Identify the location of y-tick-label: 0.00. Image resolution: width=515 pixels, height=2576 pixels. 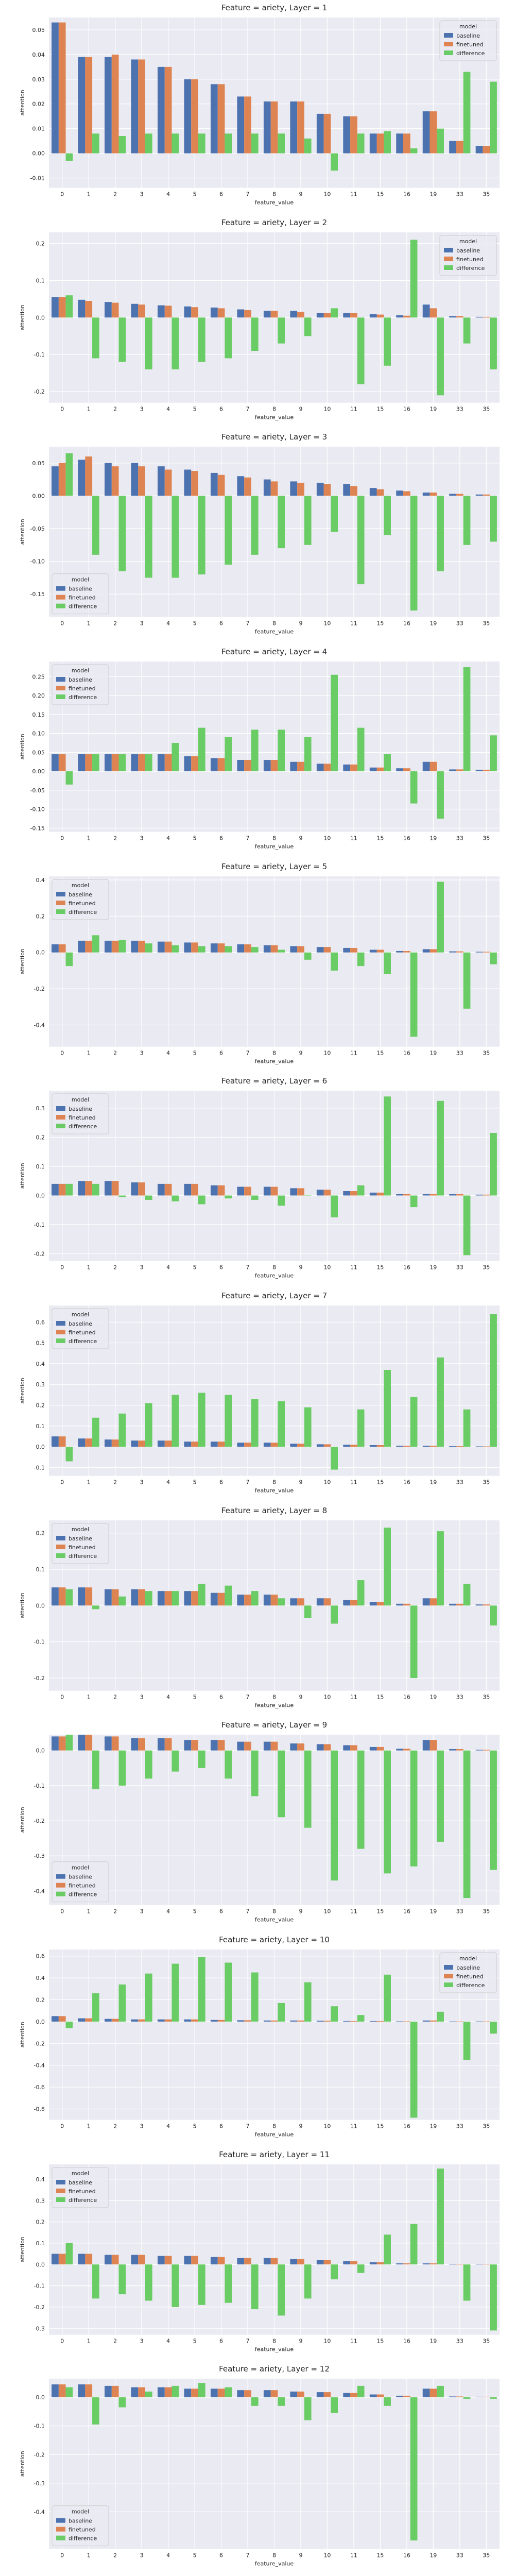
(38, 497).